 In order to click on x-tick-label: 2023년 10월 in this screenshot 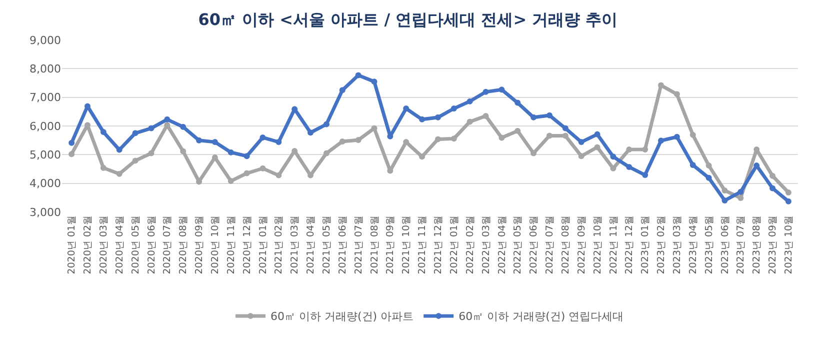, I will do `click(789, 244)`.